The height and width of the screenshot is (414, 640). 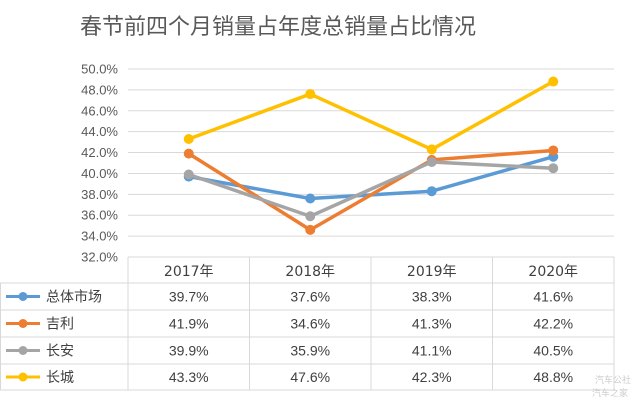 I want to click on data-cell: 41.9%, so click(x=189, y=324).